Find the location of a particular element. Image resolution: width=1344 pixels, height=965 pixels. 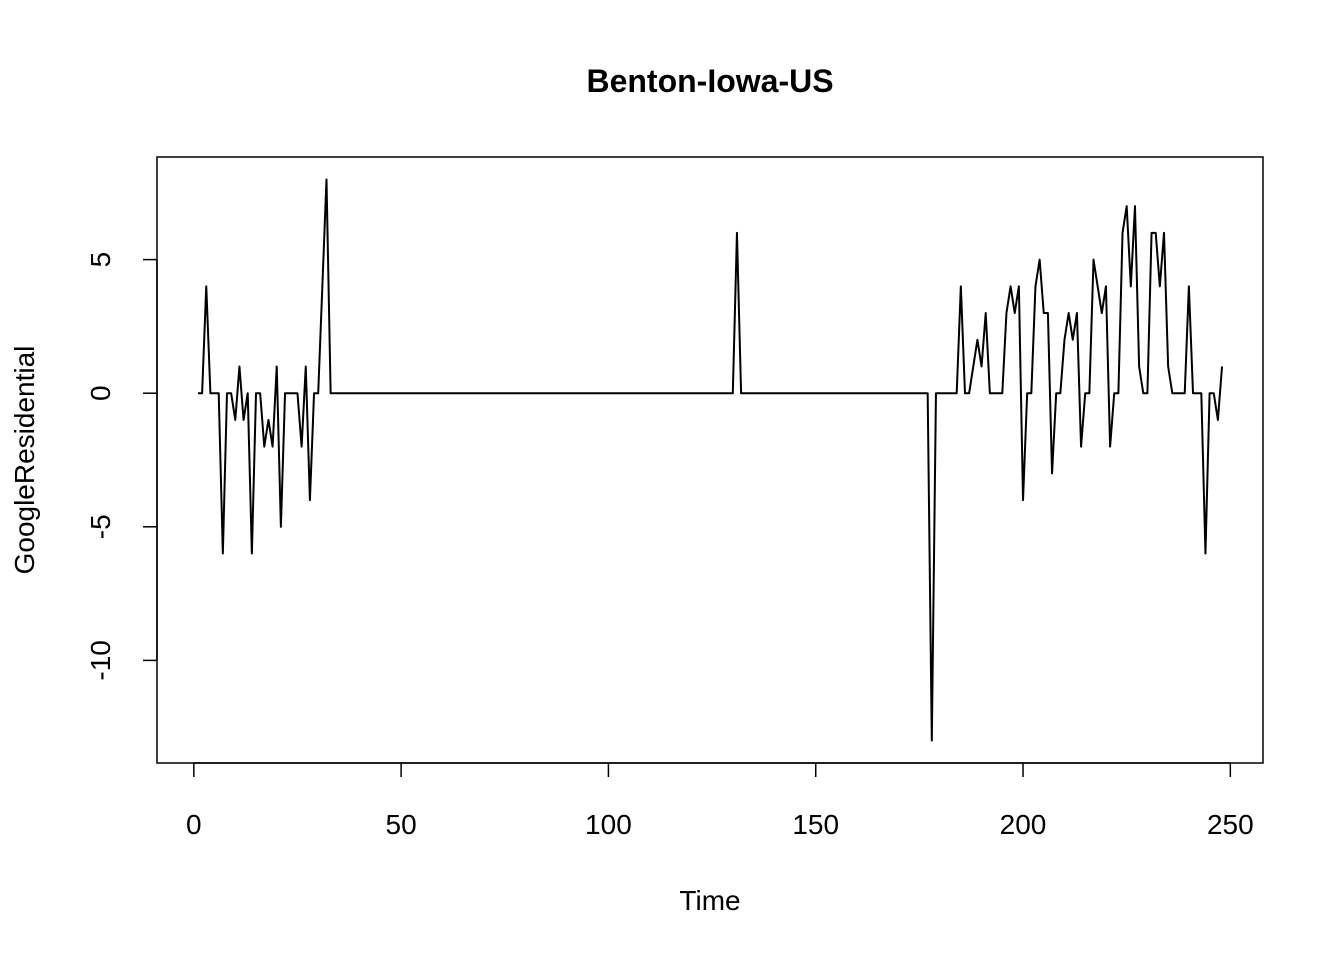

x-tick-label: 150 is located at coordinates (815, 824).